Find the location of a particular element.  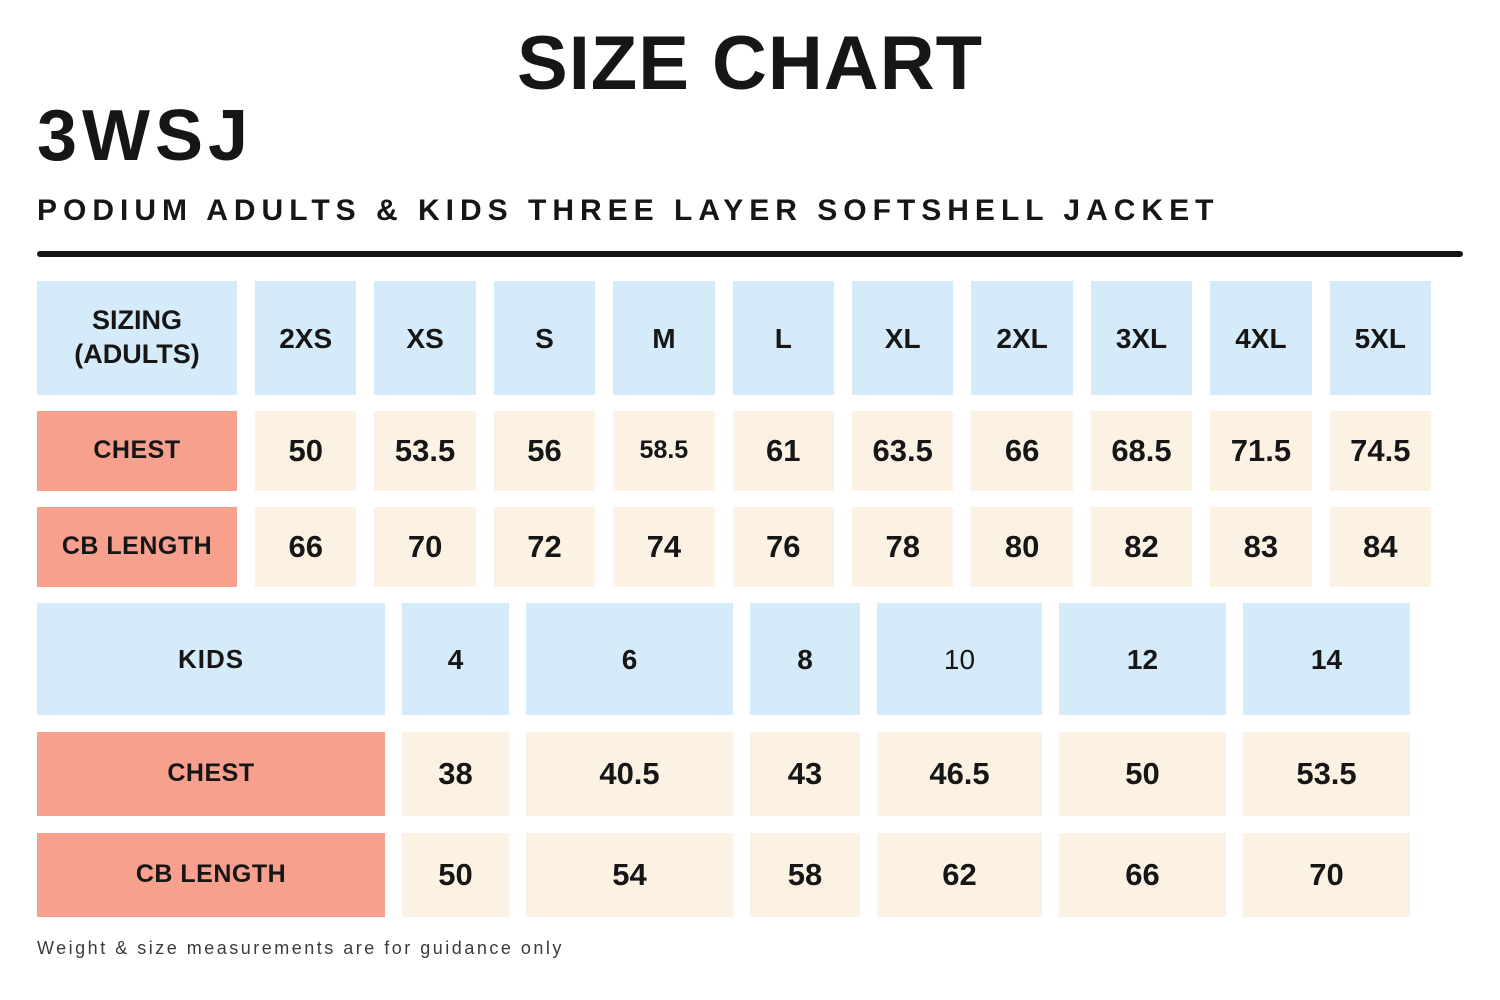

kids-value-cell: 43 is located at coordinates (805, 774).